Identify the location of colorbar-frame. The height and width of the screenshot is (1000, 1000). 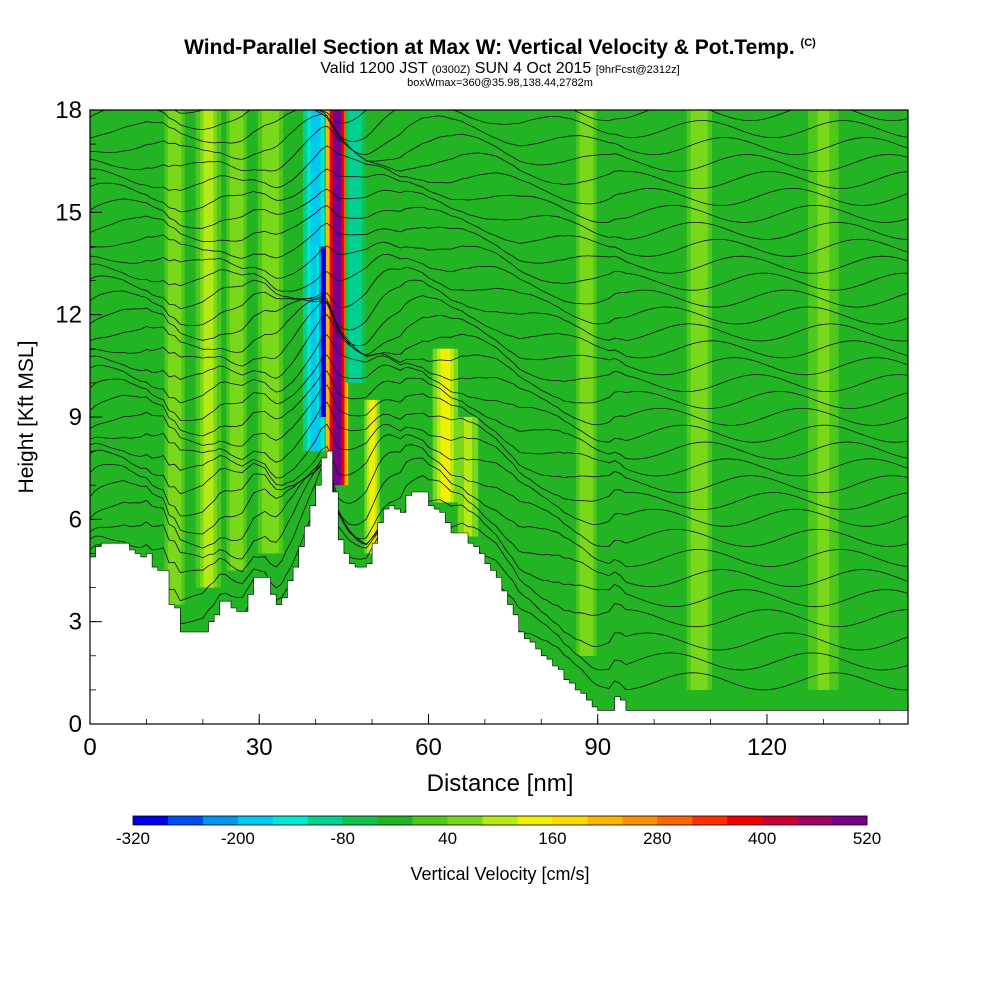
(500, 820).